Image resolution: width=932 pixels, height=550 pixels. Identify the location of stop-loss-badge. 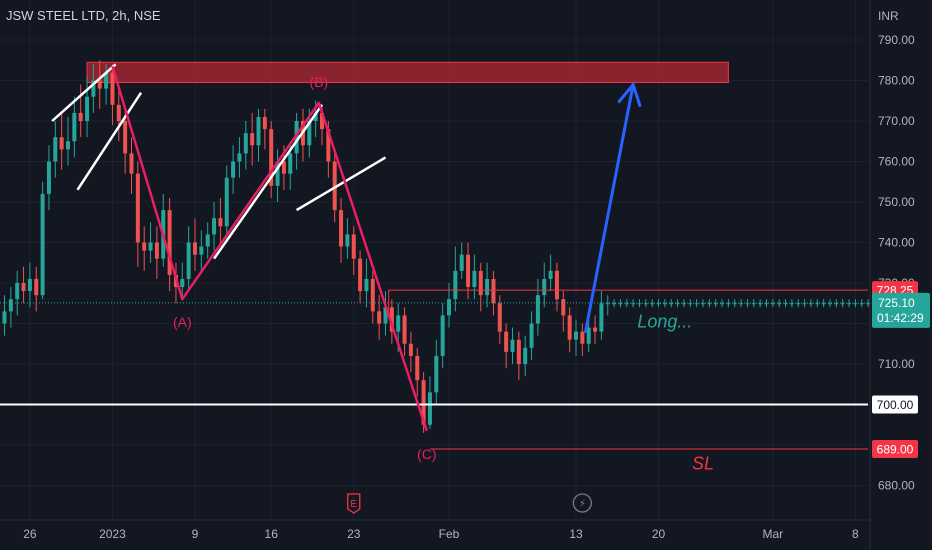
(895, 449).